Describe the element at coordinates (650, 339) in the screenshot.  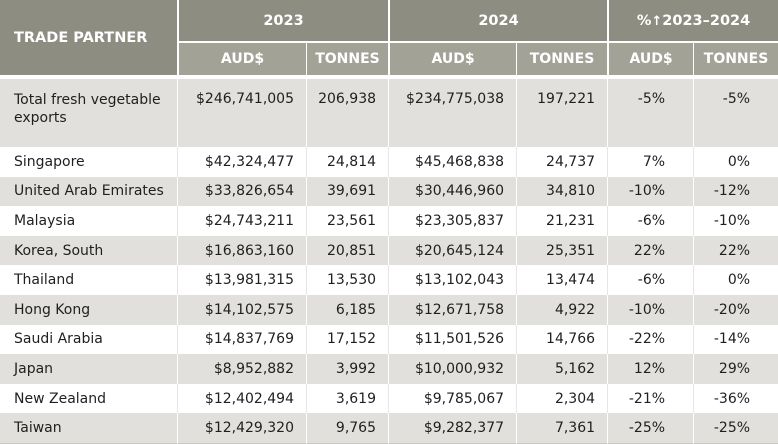
I see `pct-aud-cell: -22%` at that location.